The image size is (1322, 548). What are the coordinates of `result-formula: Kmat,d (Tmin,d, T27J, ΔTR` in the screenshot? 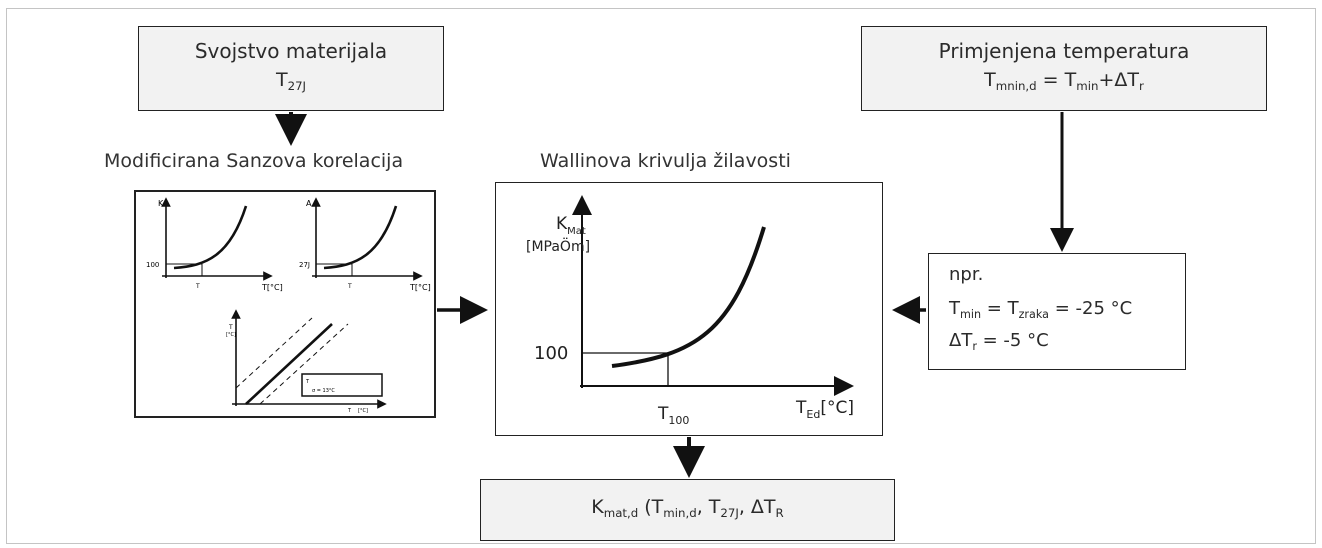 It's located at (687, 508).